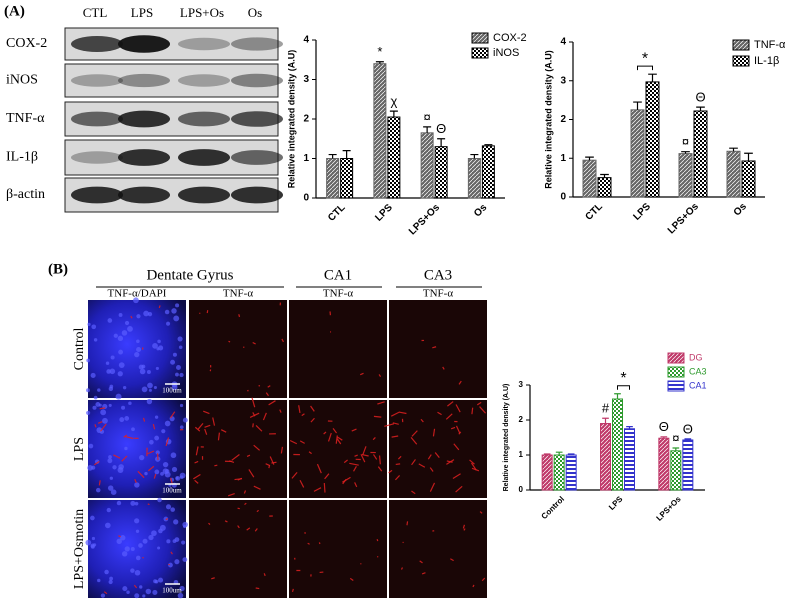  I want to click on lane-label: LPS, so click(142, 12).